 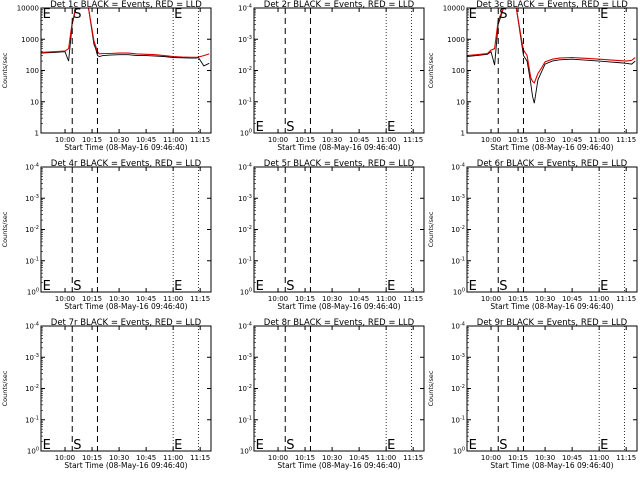 I want to click on panel-title: Det 4r BLACK = Events, RED = LLD, so click(x=126, y=164).